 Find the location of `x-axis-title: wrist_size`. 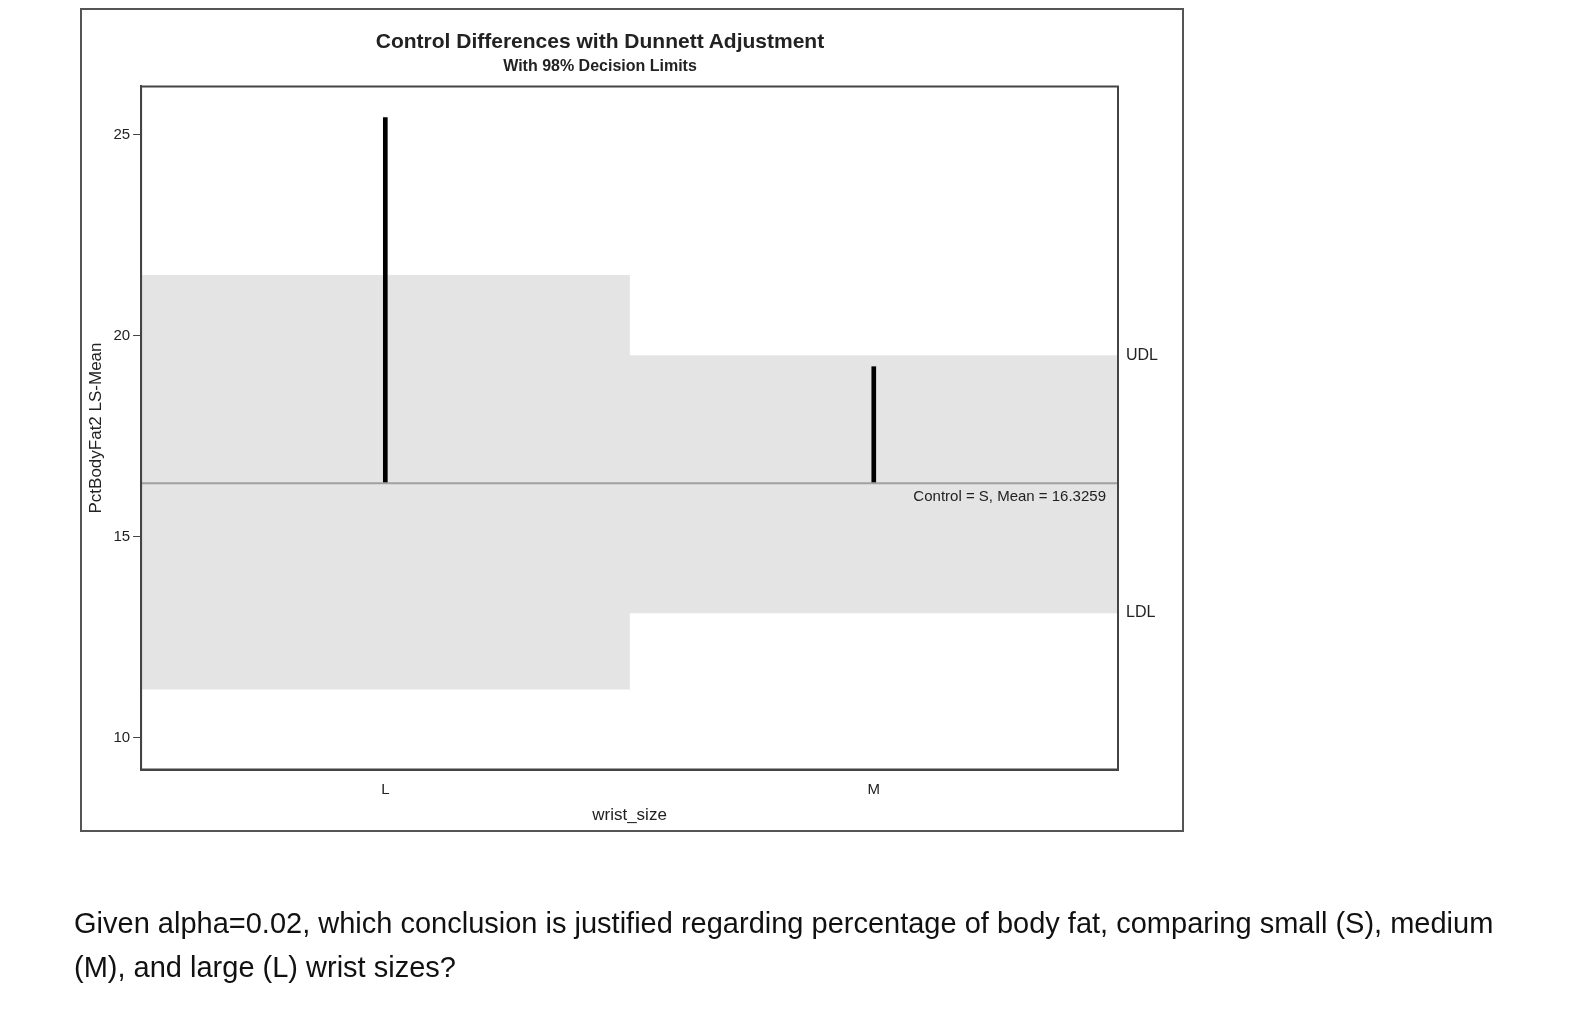

x-axis-title: wrist_size is located at coordinates (629, 815).